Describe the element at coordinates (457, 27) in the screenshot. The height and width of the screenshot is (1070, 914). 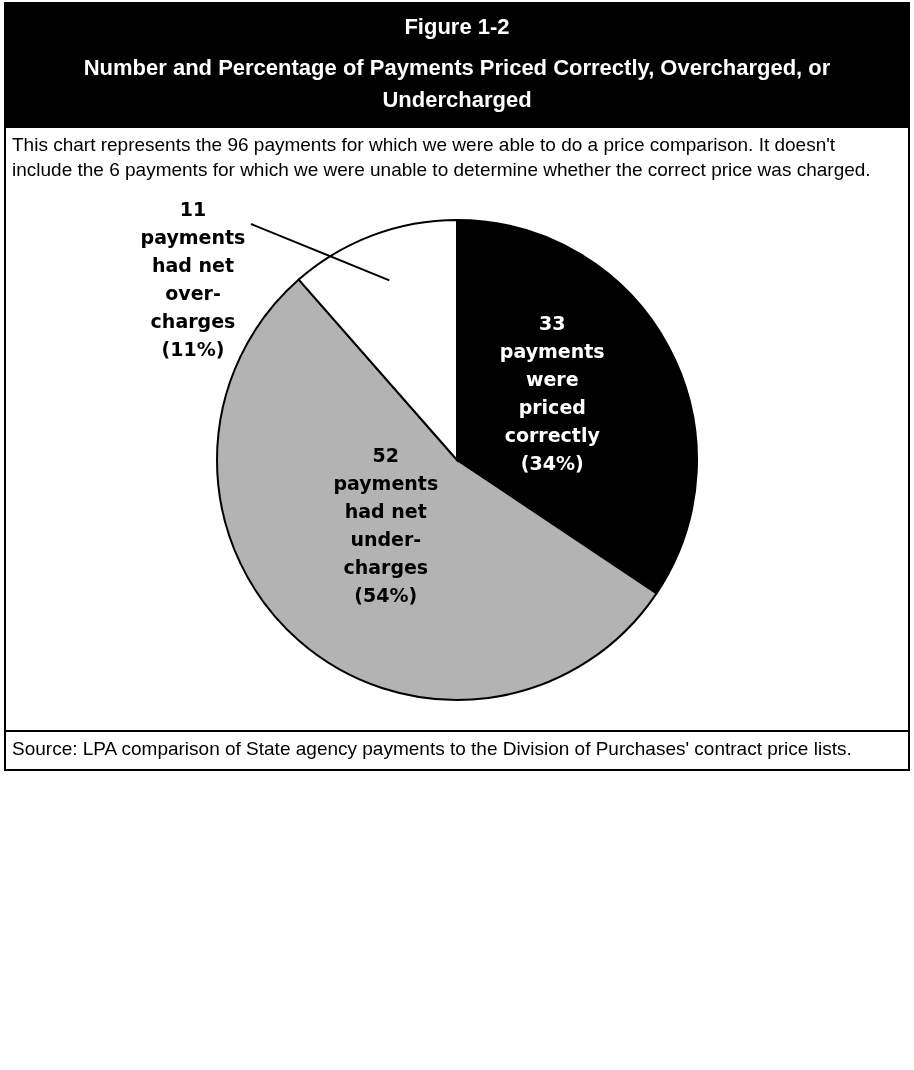
I see `chart-title: Figure 1-2` at that location.